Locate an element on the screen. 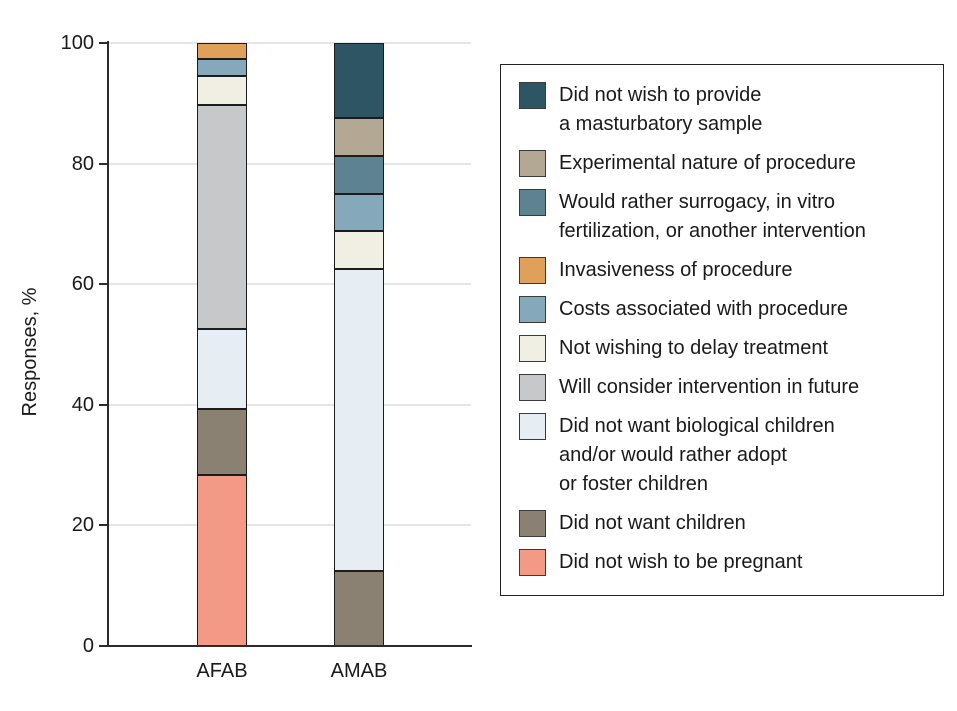  legend-label: Costs associated with procedure is located at coordinates (703, 309).